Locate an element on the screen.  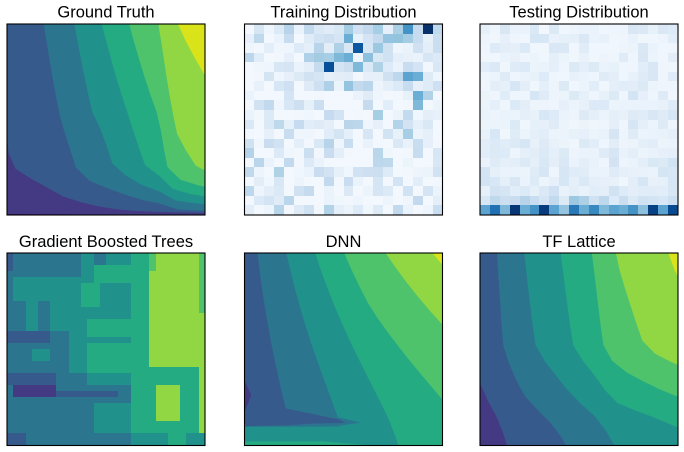
svg-text: DNN is located at coordinates (344, 242).